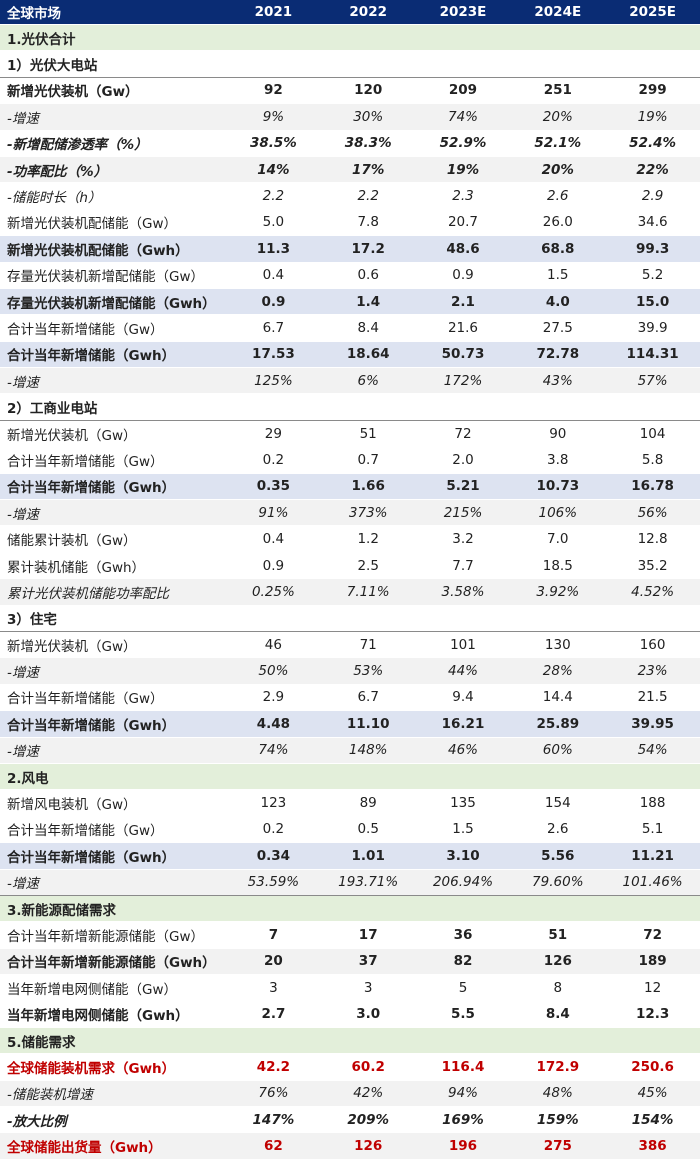  What do you see at coordinates (350, 64) in the screenshot?
I see `subsection-row: 1）光伏大电站` at bounding box center [350, 64].